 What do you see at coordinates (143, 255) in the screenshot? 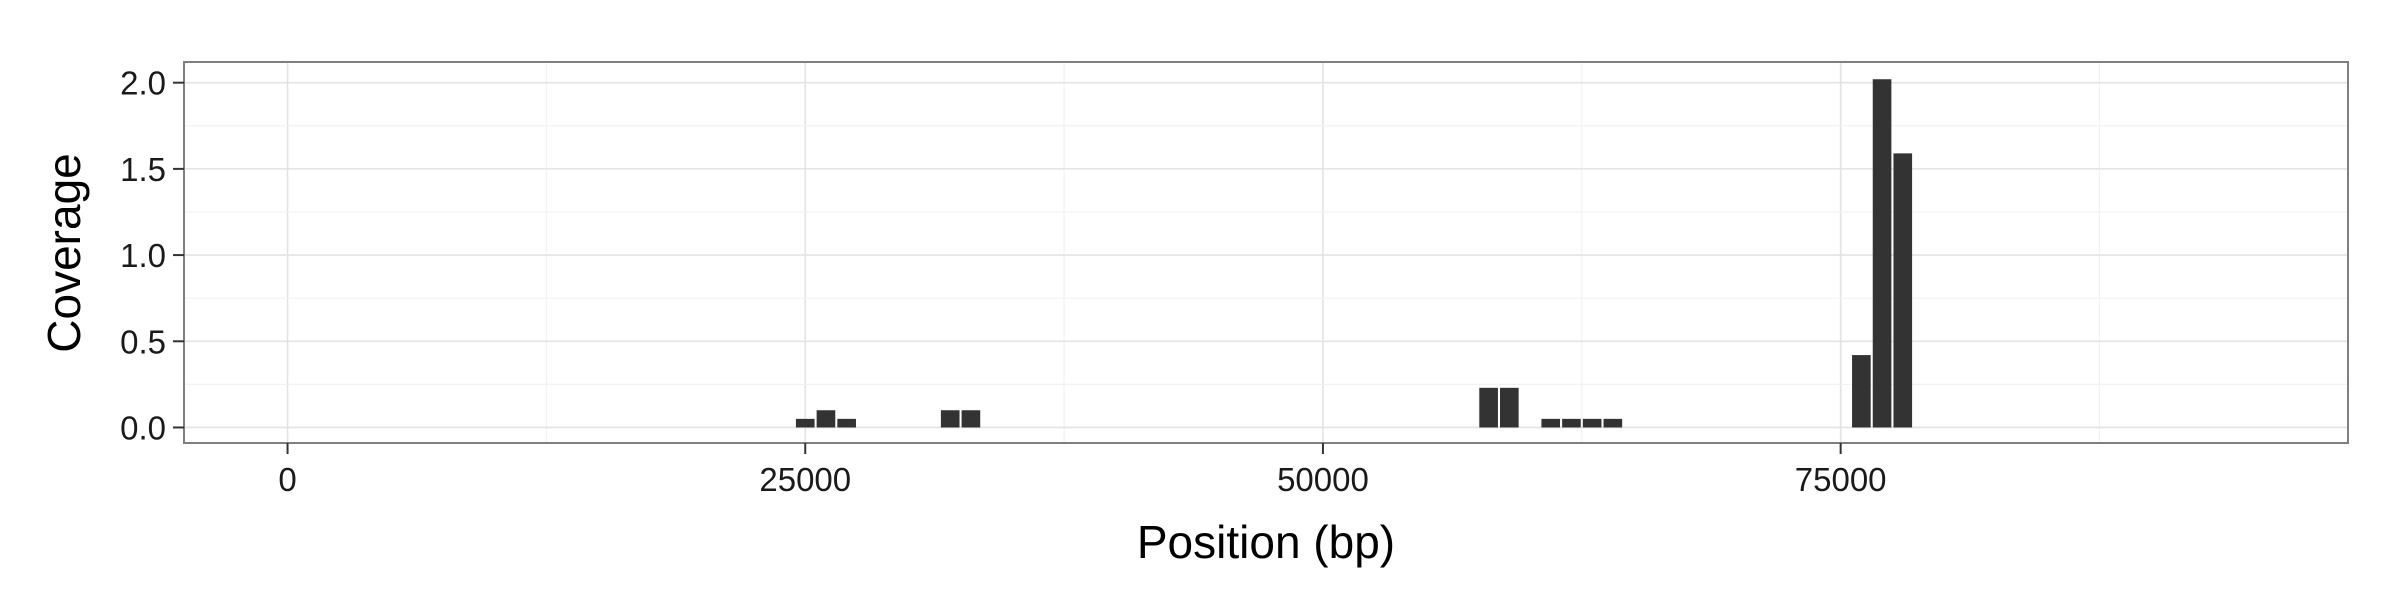
I see `y-tick-label: 1.0` at bounding box center [143, 255].